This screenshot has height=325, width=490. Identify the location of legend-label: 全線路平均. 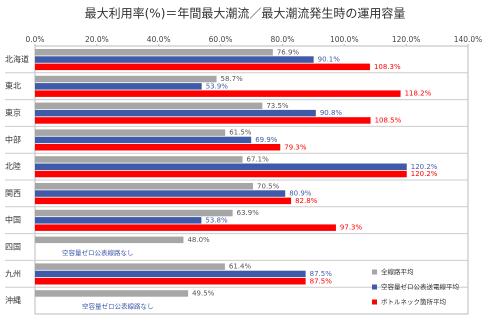
(397, 271).